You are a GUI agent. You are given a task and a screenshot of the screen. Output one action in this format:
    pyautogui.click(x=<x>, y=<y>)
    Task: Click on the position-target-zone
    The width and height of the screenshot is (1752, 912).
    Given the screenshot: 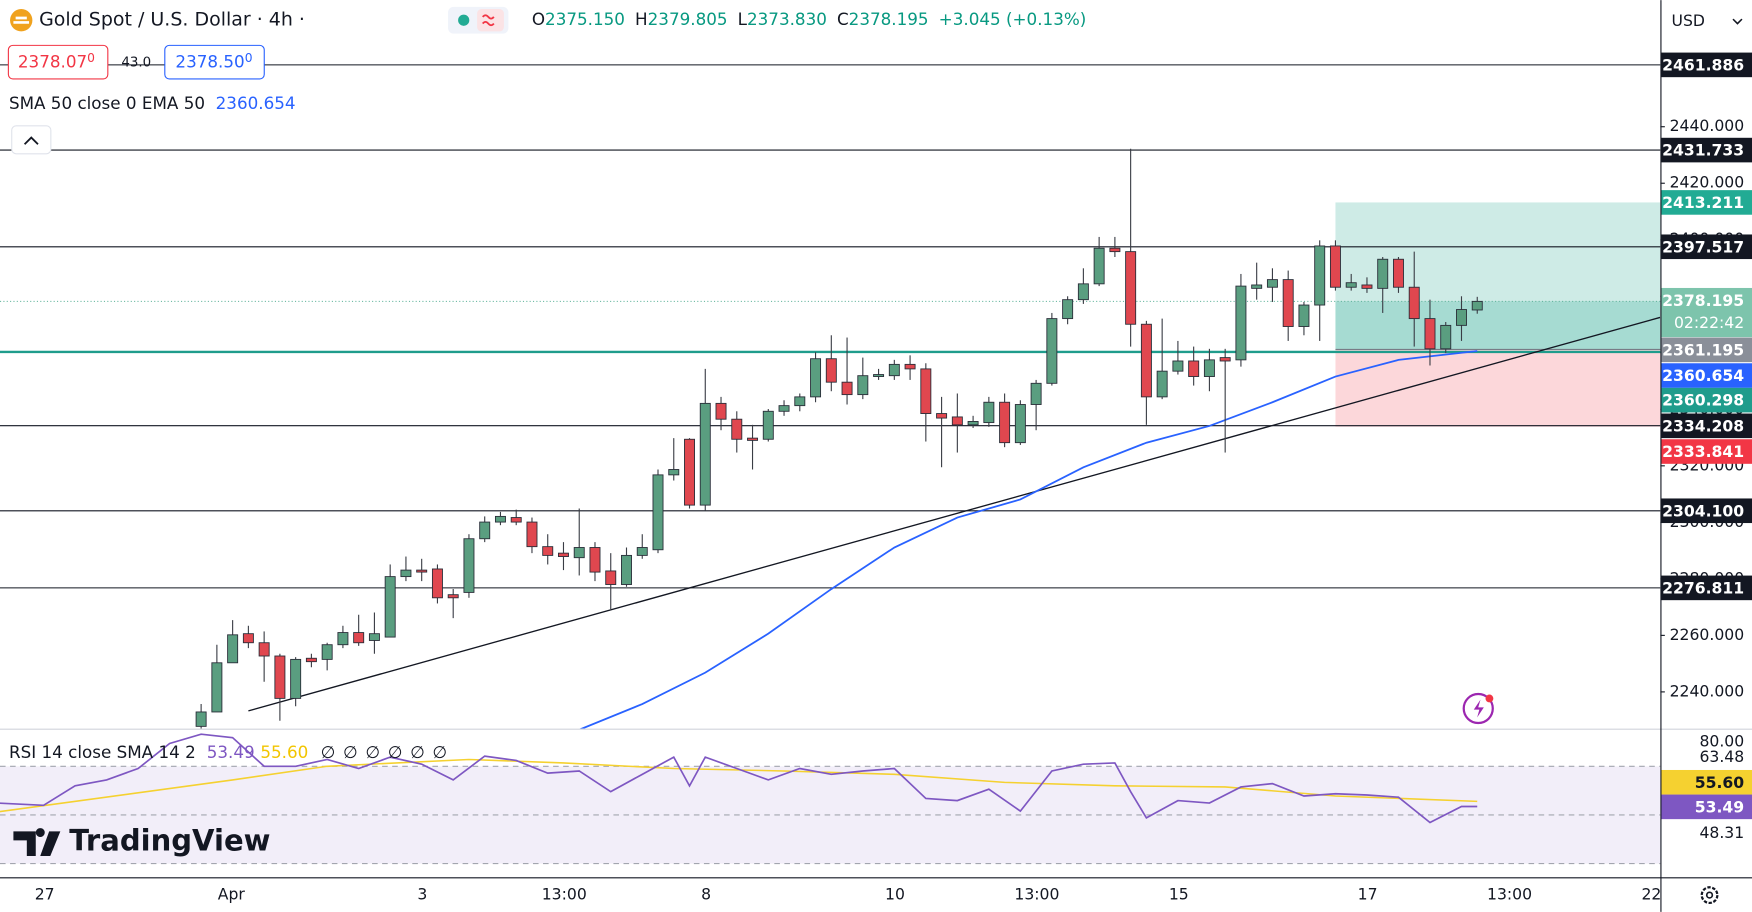 What is the action you would take?
    pyautogui.click(x=1498, y=276)
    